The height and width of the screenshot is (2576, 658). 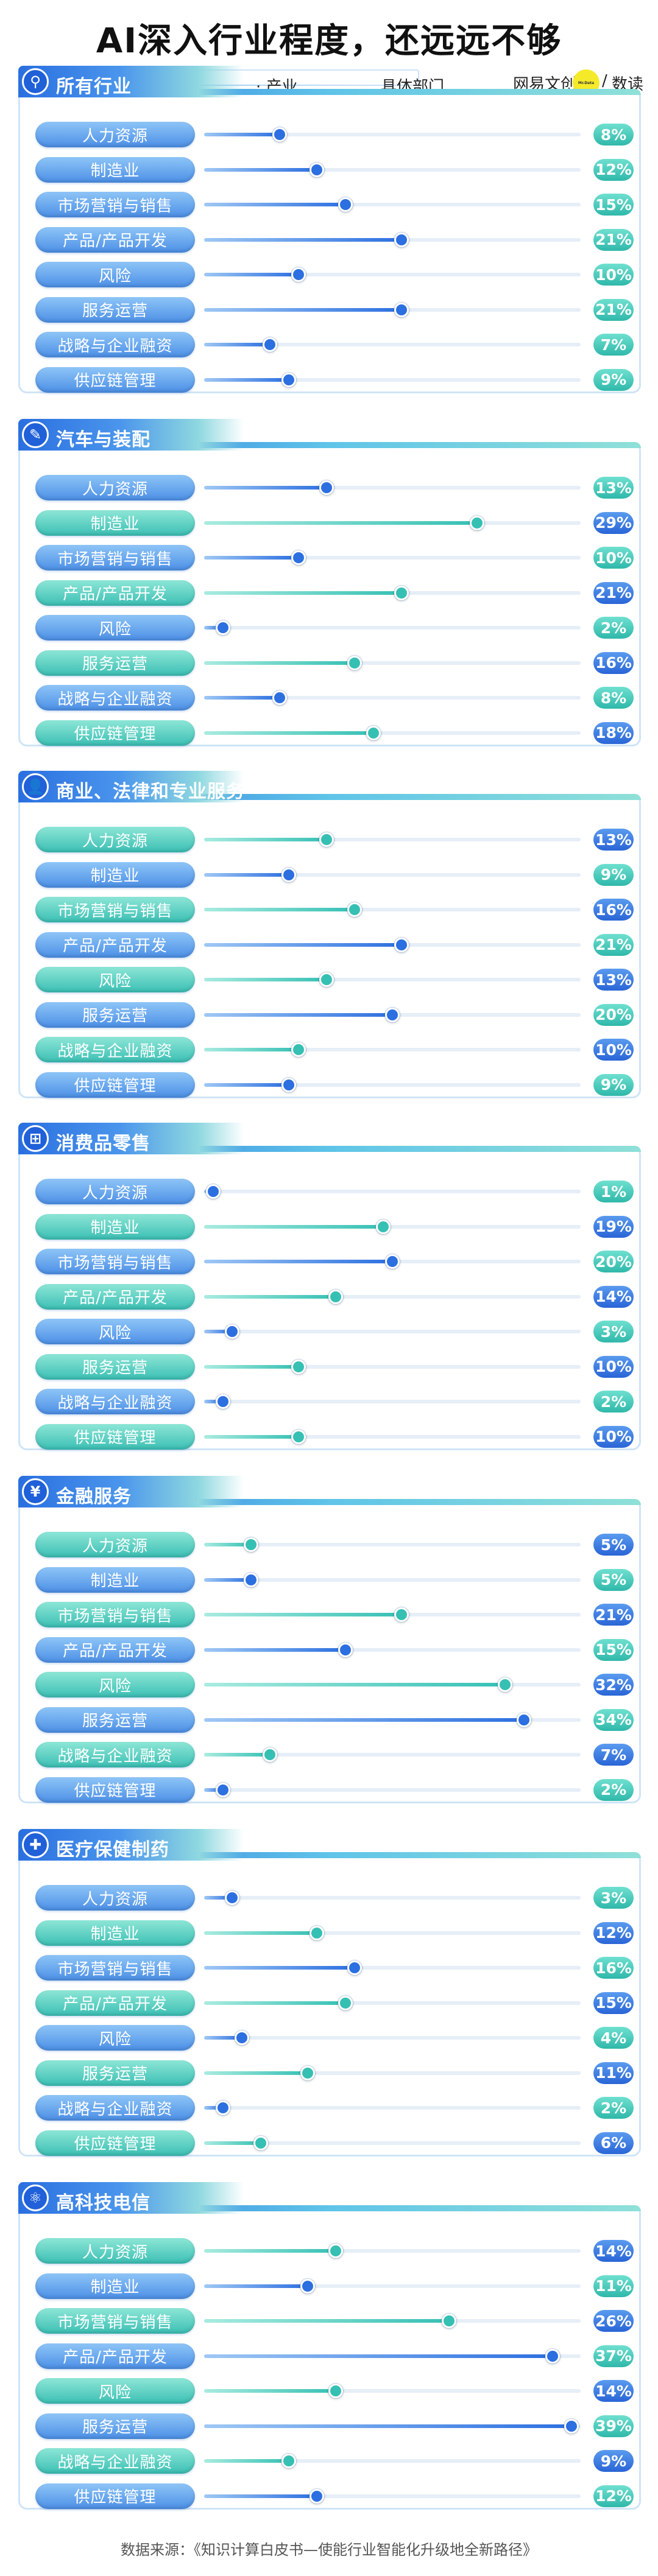 What do you see at coordinates (115, 1332) in the screenshot?
I see `category-label: 风险` at bounding box center [115, 1332].